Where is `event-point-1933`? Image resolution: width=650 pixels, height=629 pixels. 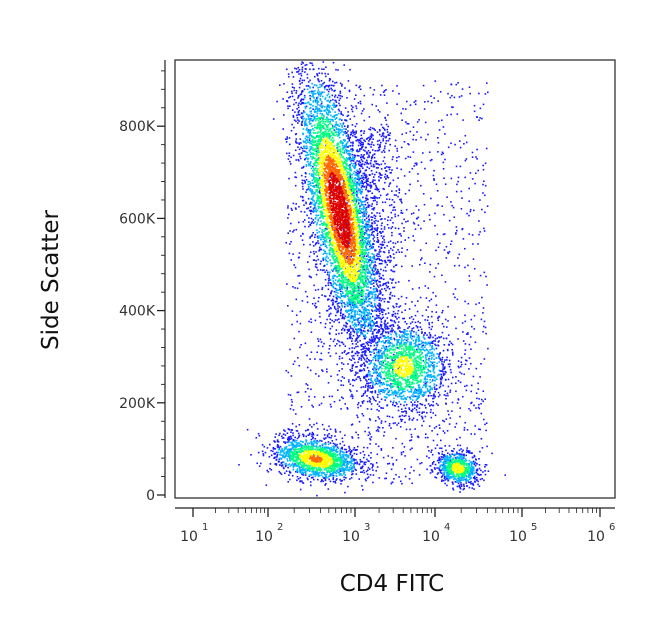 event-point-1933 is located at coordinates (432, 326).